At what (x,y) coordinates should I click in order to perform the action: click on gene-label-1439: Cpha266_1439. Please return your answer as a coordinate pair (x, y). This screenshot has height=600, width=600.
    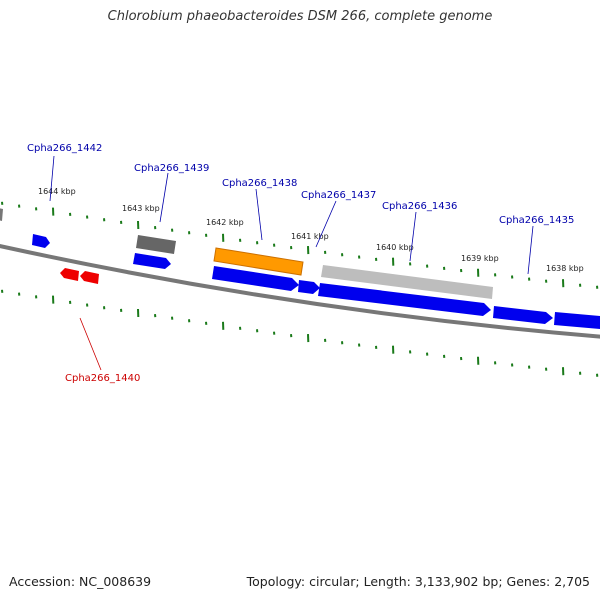
    Looking at the image, I should click on (171, 168).